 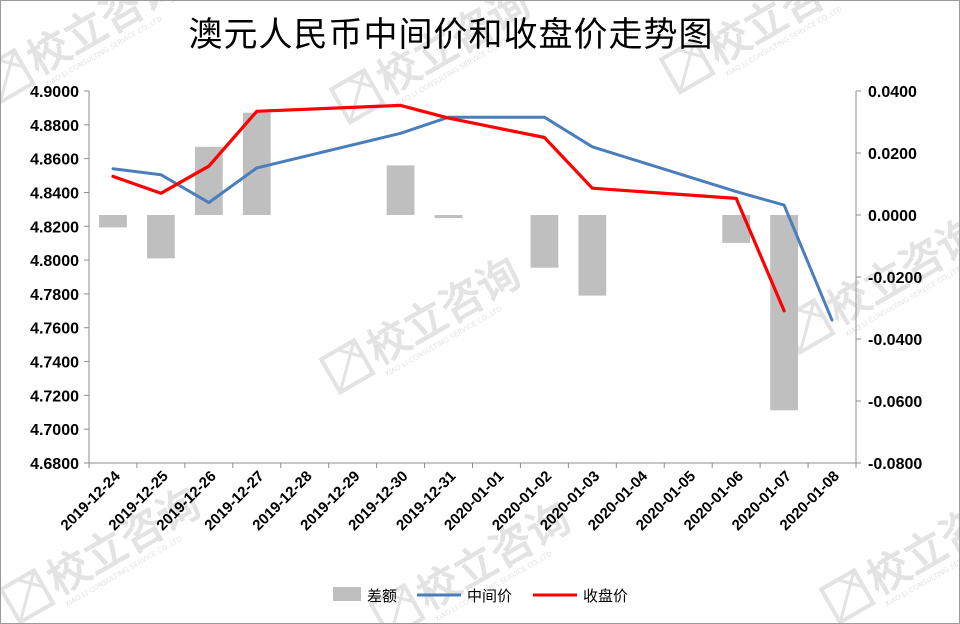 What do you see at coordinates (895, 278) in the screenshot?
I see `y-right-tick-label: -0.0200` at bounding box center [895, 278].